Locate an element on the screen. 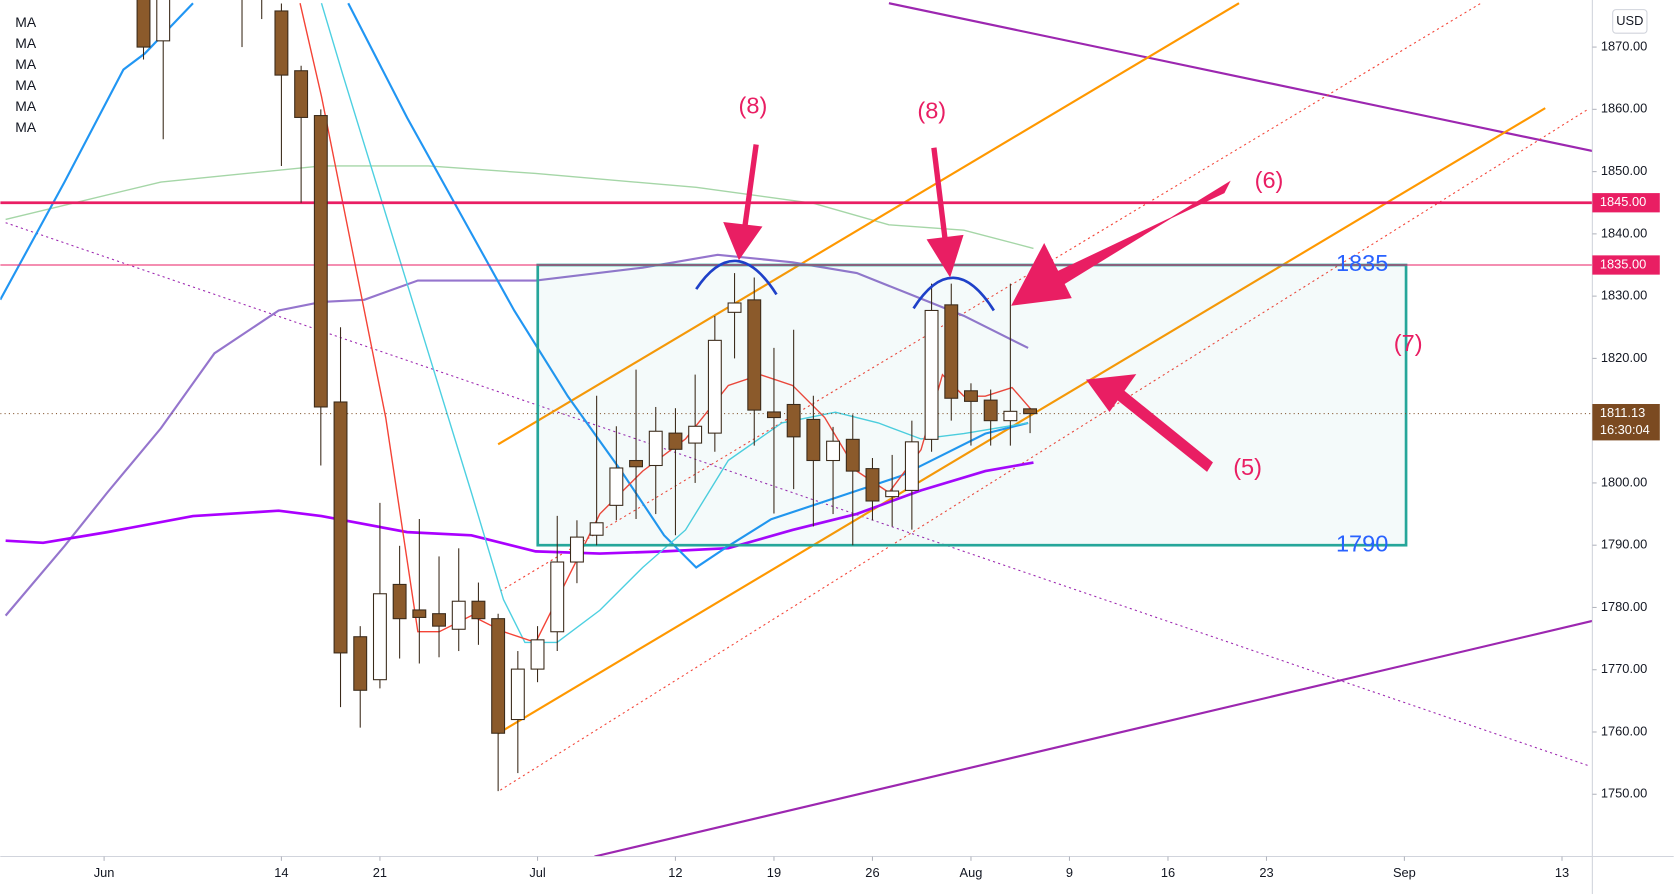 The image size is (1674, 894). y-tick-label: 1840.00 is located at coordinates (1624, 232).